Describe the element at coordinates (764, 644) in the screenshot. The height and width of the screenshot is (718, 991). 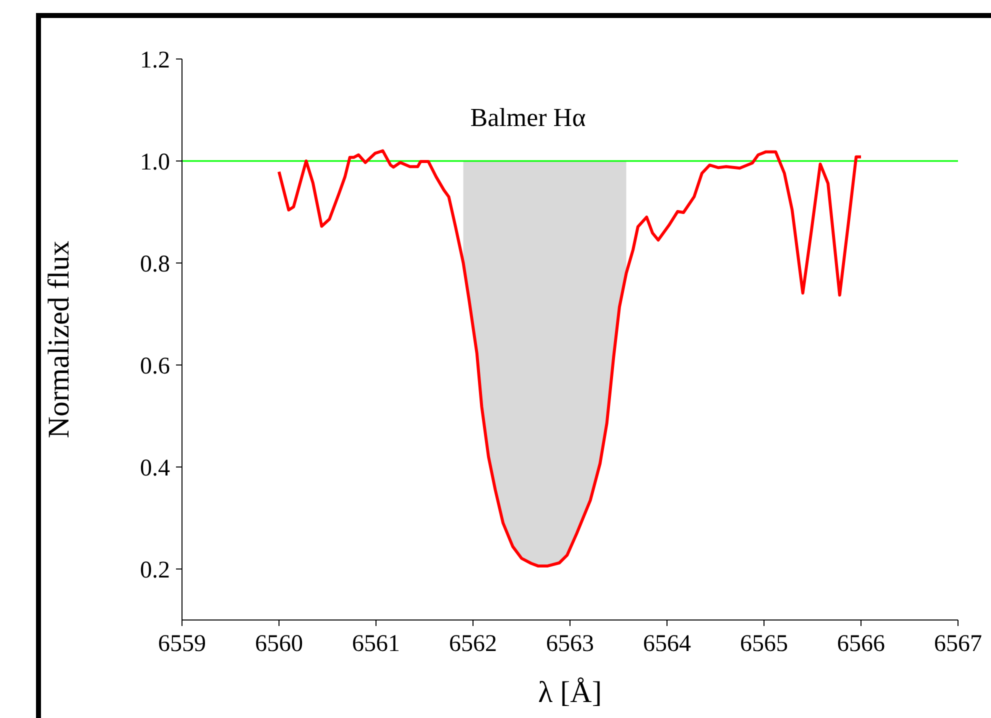
I see `x-tick-label: 6565` at that location.